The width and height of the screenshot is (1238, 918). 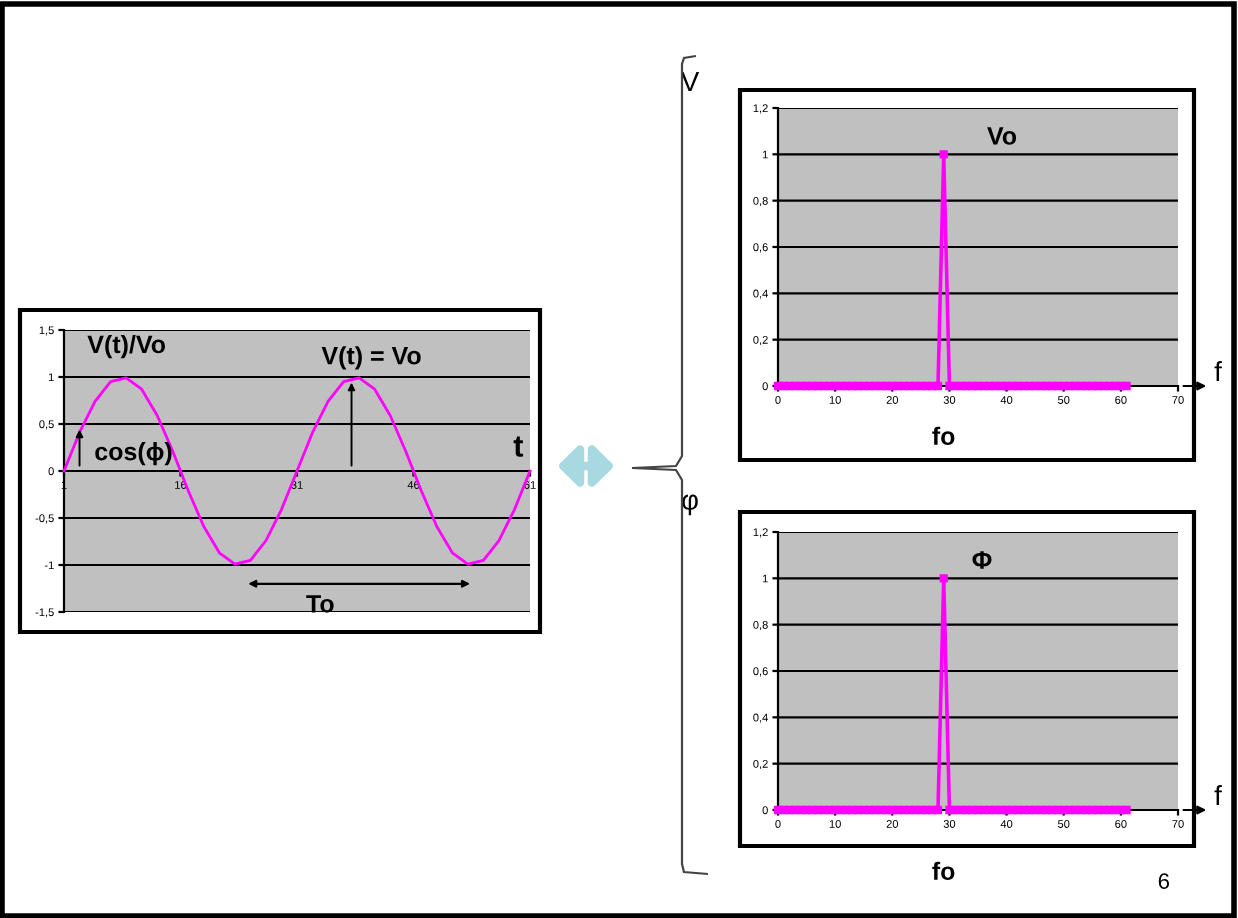 I want to click on x-axis-title: t, so click(x=518, y=446).